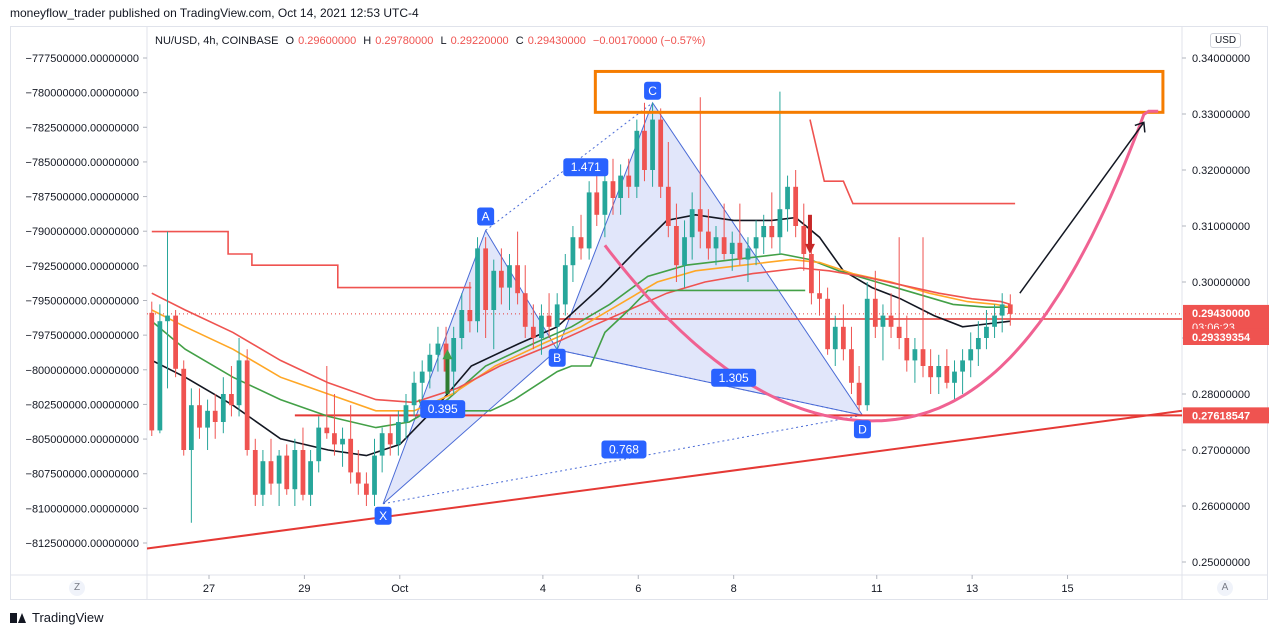  What do you see at coordinates (447, 354) in the screenshot?
I see `green-arrow-head` at bounding box center [447, 354].